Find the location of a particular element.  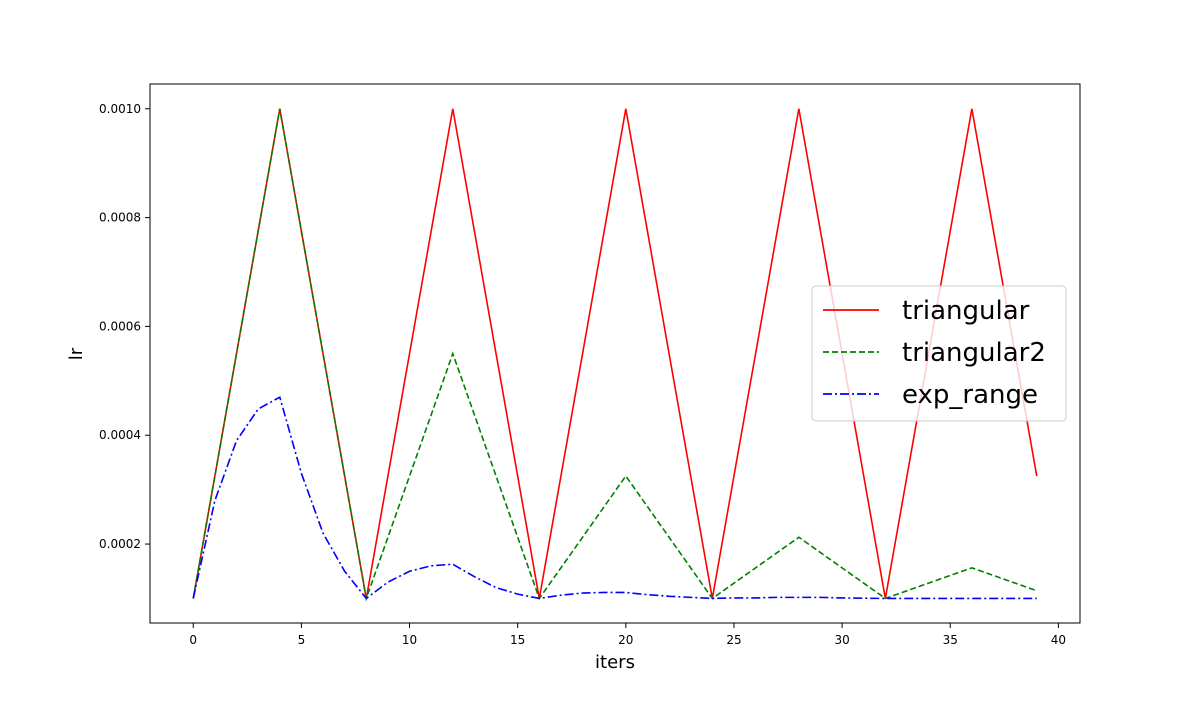

x-tick-label: 40 is located at coordinates (1058, 640).